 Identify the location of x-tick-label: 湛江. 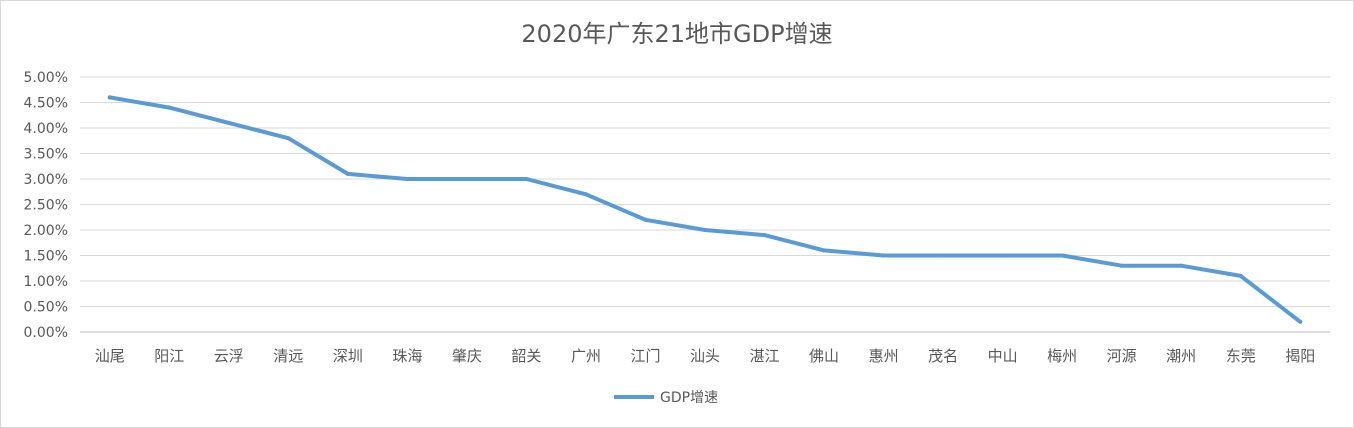
(765, 356).